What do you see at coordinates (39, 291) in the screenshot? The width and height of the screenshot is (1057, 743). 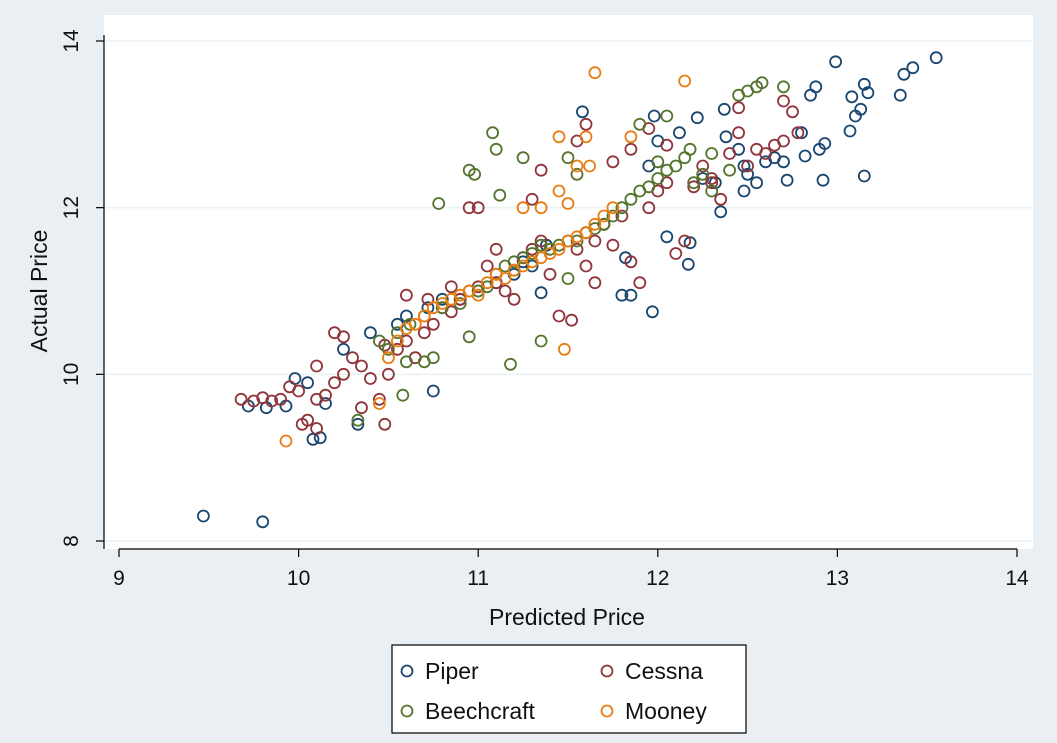 I see `y-axis-title: Actual Price` at bounding box center [39, 291].